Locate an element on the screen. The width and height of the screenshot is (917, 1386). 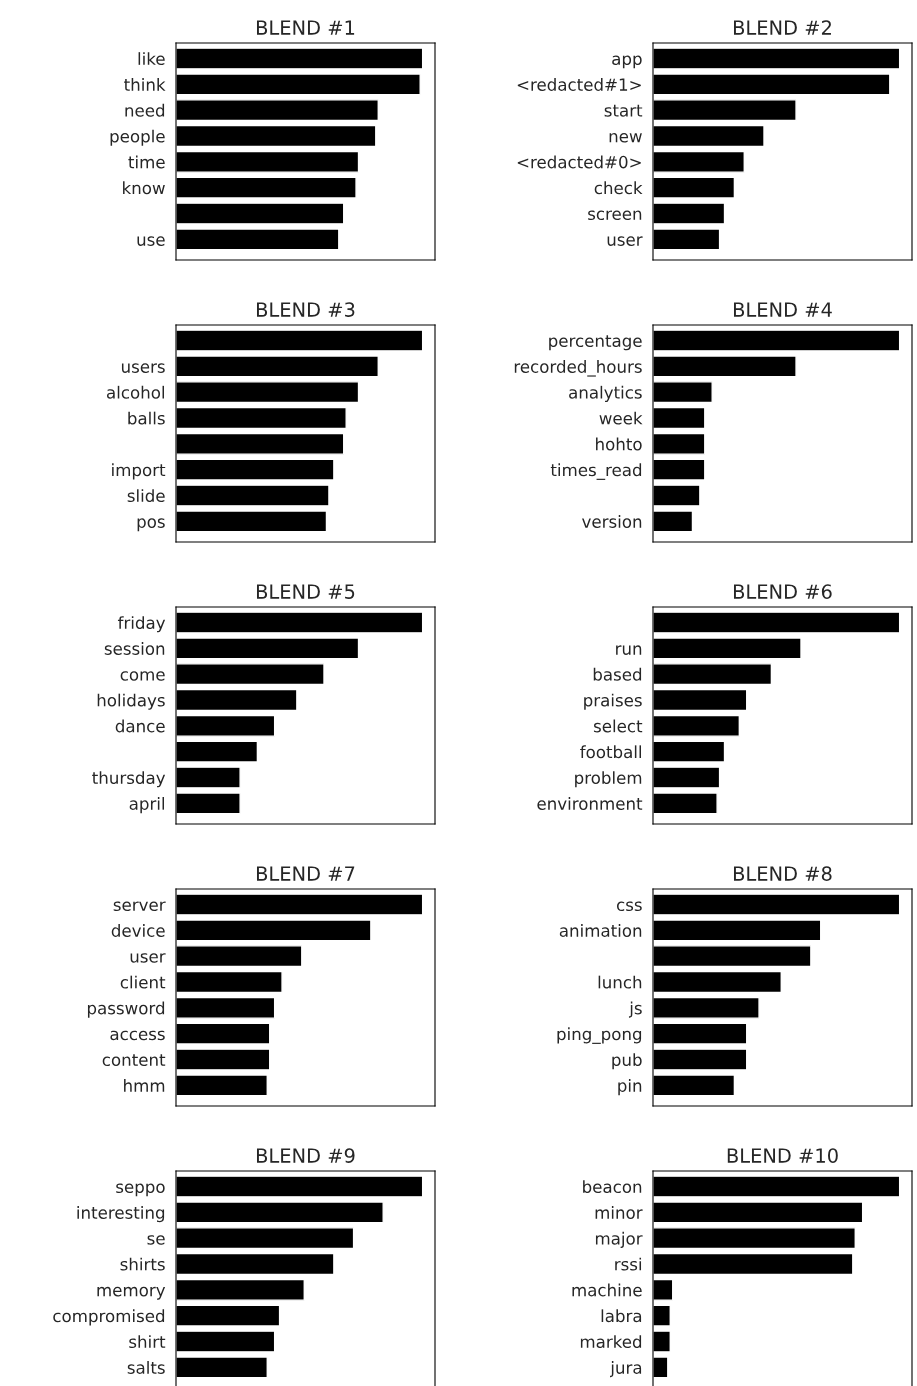
y-tick-label: client is located at coordinates (143, 982).